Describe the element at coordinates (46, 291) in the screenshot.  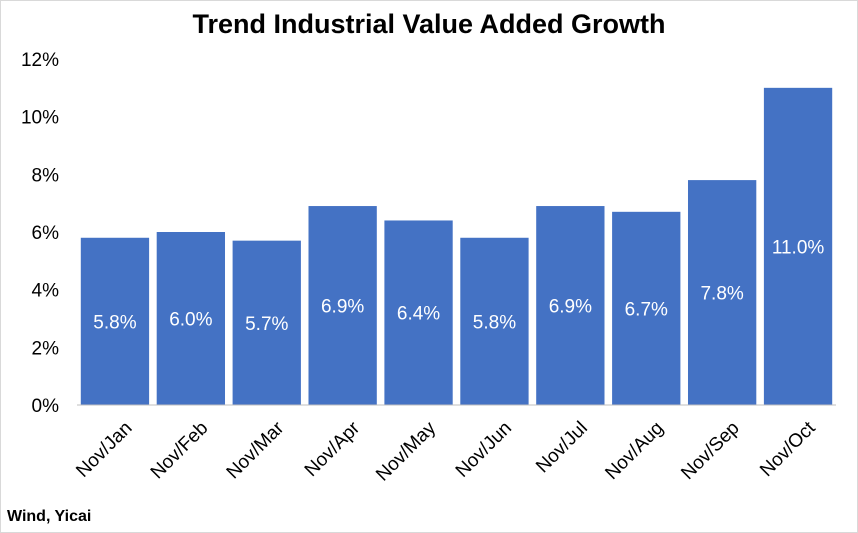
I see `y-tick-label: 4%` at that location.